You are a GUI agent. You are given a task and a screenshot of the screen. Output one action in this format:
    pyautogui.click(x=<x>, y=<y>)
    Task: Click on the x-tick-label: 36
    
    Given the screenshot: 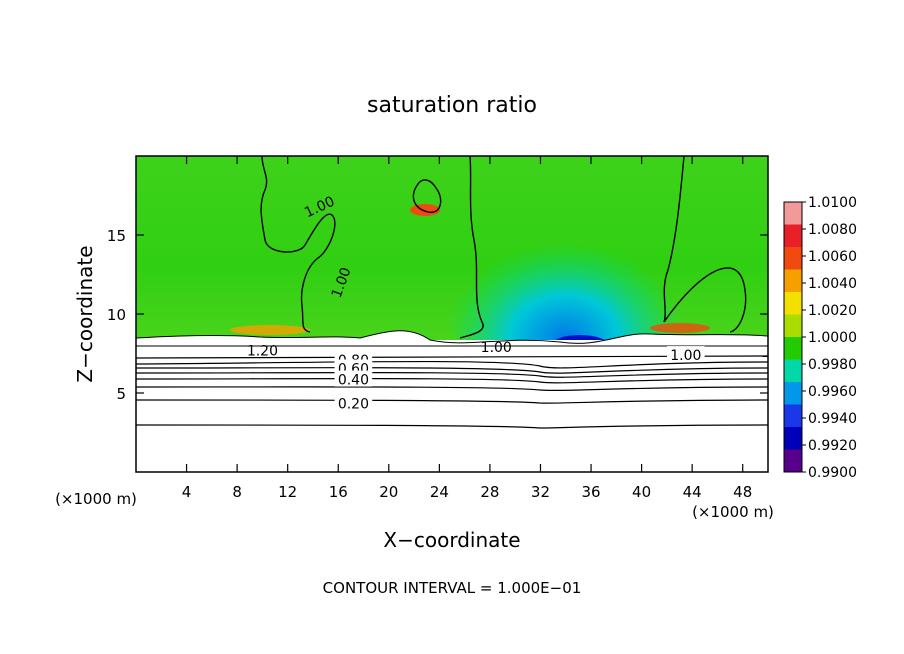 What is the action you would take?
    pyautogui.click(x=590, y=492)
    